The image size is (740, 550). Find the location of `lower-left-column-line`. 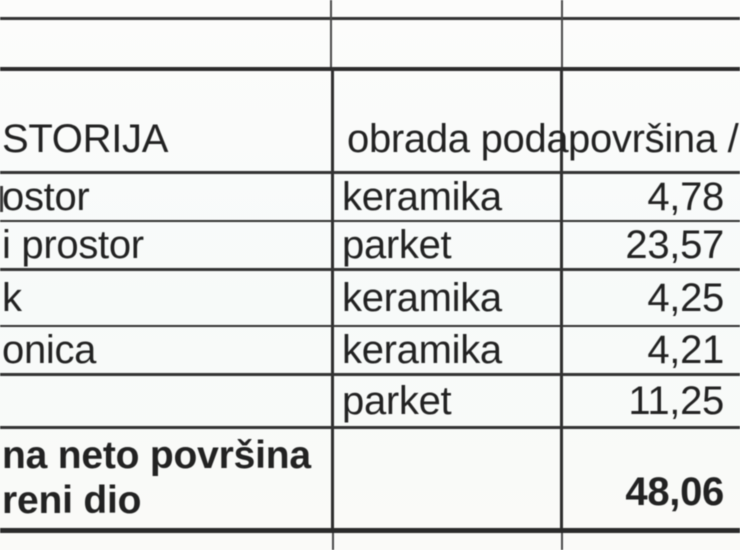

lower-left-column-line is located at coordinates (333, 541).